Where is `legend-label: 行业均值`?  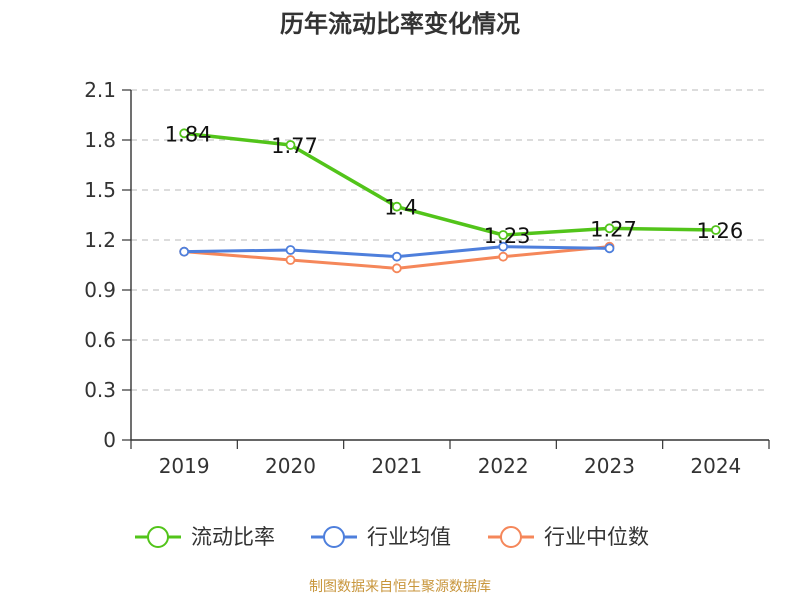
legend-label: 行业均值 is located at coordinates (409, 537).